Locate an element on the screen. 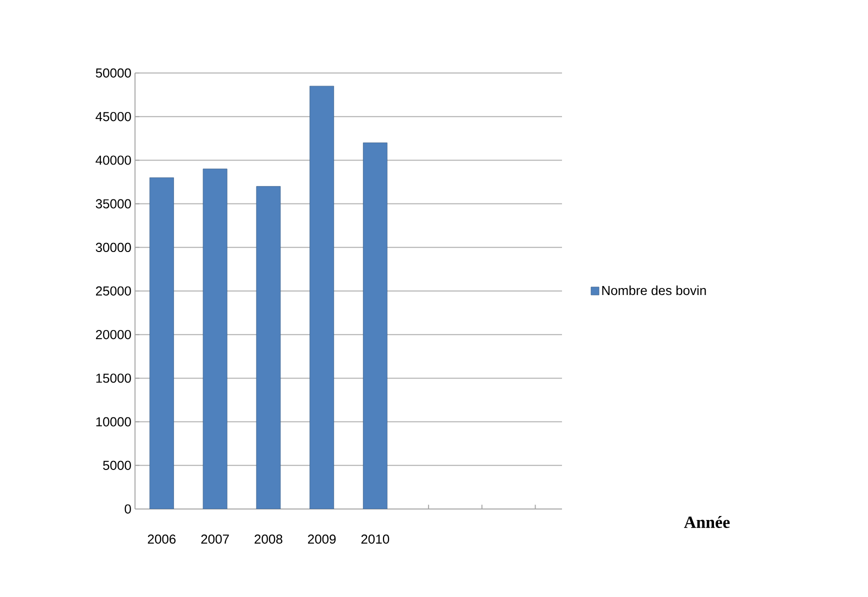 Image resolution: width=868 pixels, height=597 pixels. y-tick-label: 45000 is located at coordinates (113, 117).